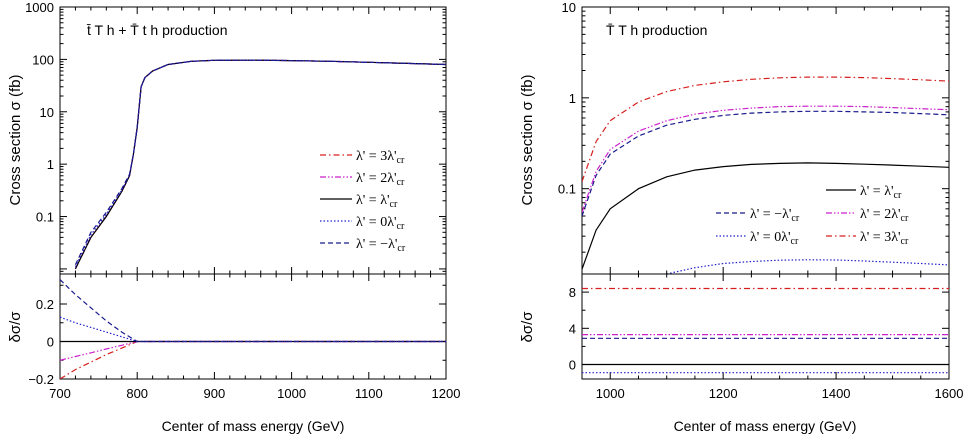  I want to click on left-bottom-frame, so click(253, 326).